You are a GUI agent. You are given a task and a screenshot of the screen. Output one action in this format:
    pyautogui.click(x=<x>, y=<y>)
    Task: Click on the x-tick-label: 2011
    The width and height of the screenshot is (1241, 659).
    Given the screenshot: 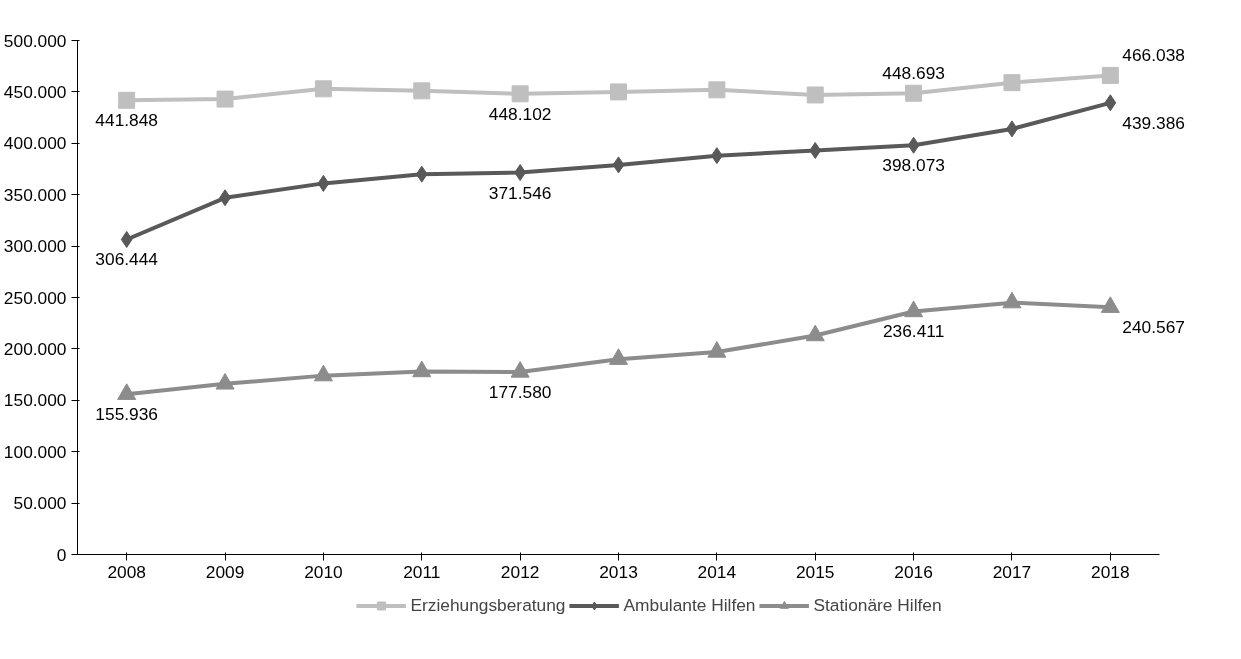 What is the action you would take?
    pyautogui.click(x=422, y=571)
    